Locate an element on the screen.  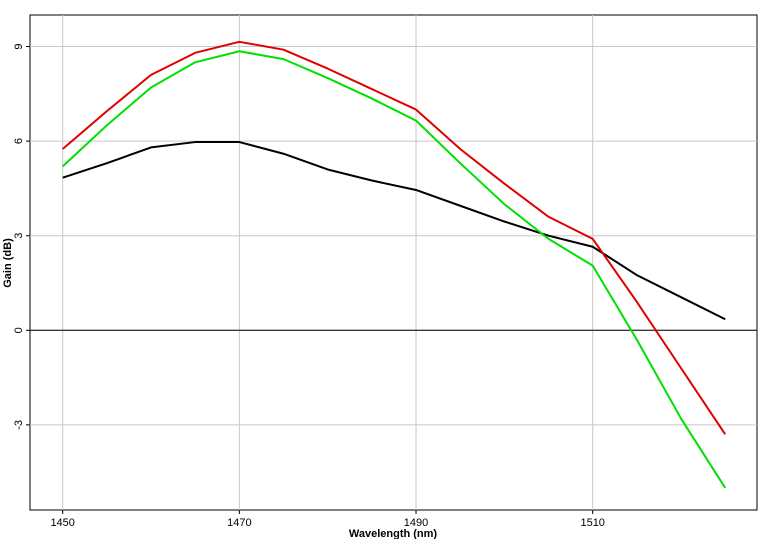
y-tick-label: 0 is located at coordinates (19, 330).